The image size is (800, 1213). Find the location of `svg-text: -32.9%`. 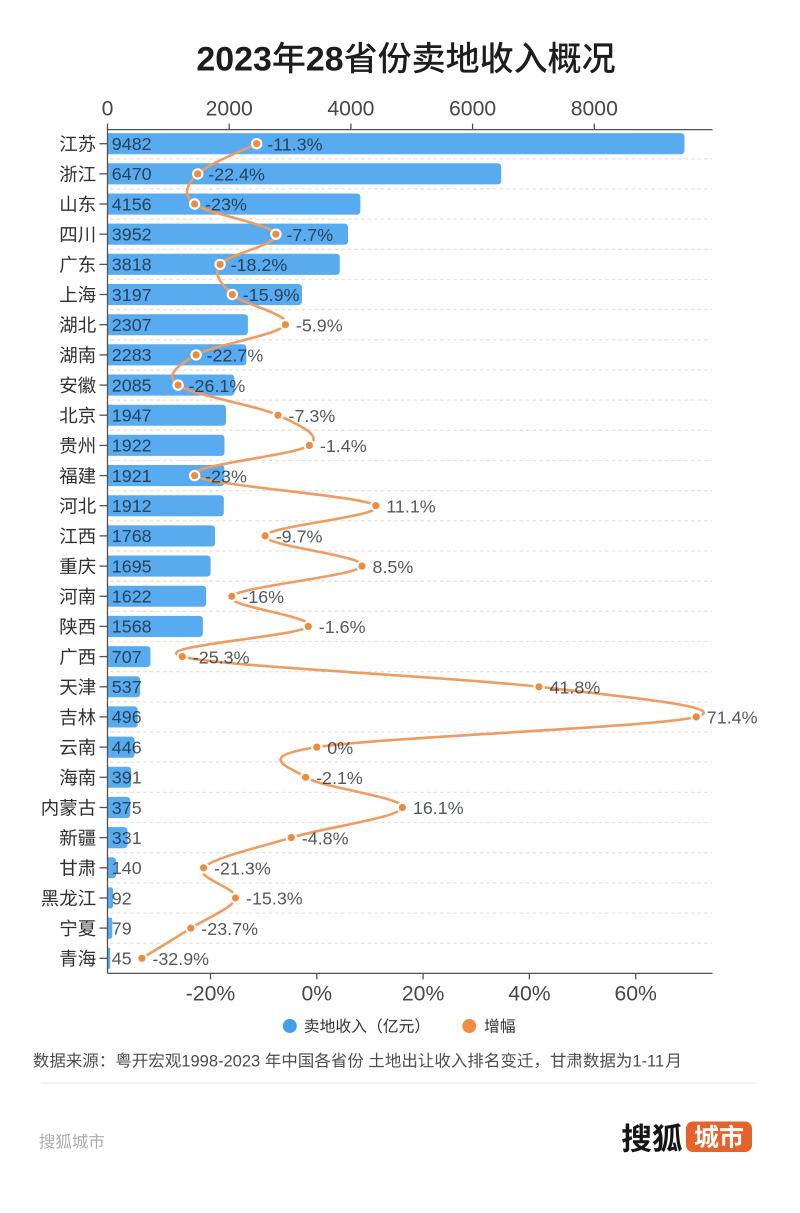

svg-text: -32.9% is located at coordinates (180, 959).